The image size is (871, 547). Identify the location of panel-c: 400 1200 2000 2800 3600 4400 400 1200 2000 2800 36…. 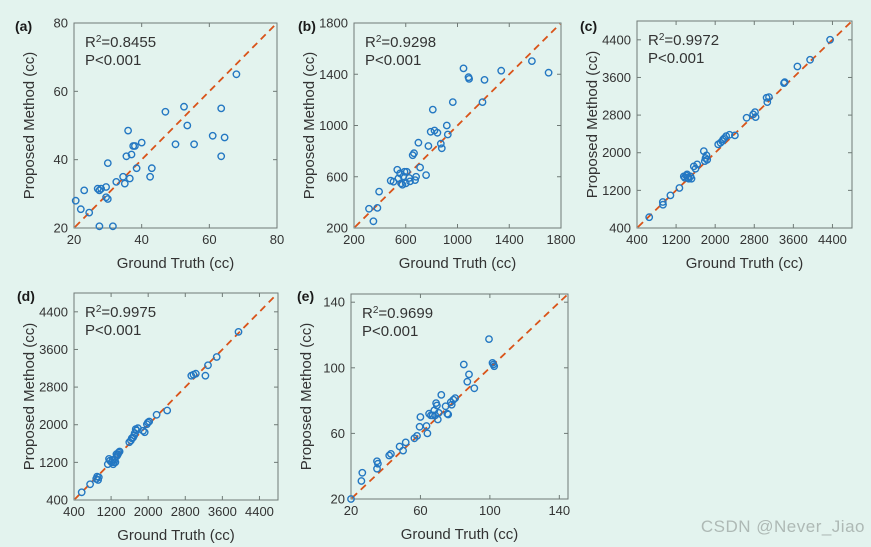
(716, 145).